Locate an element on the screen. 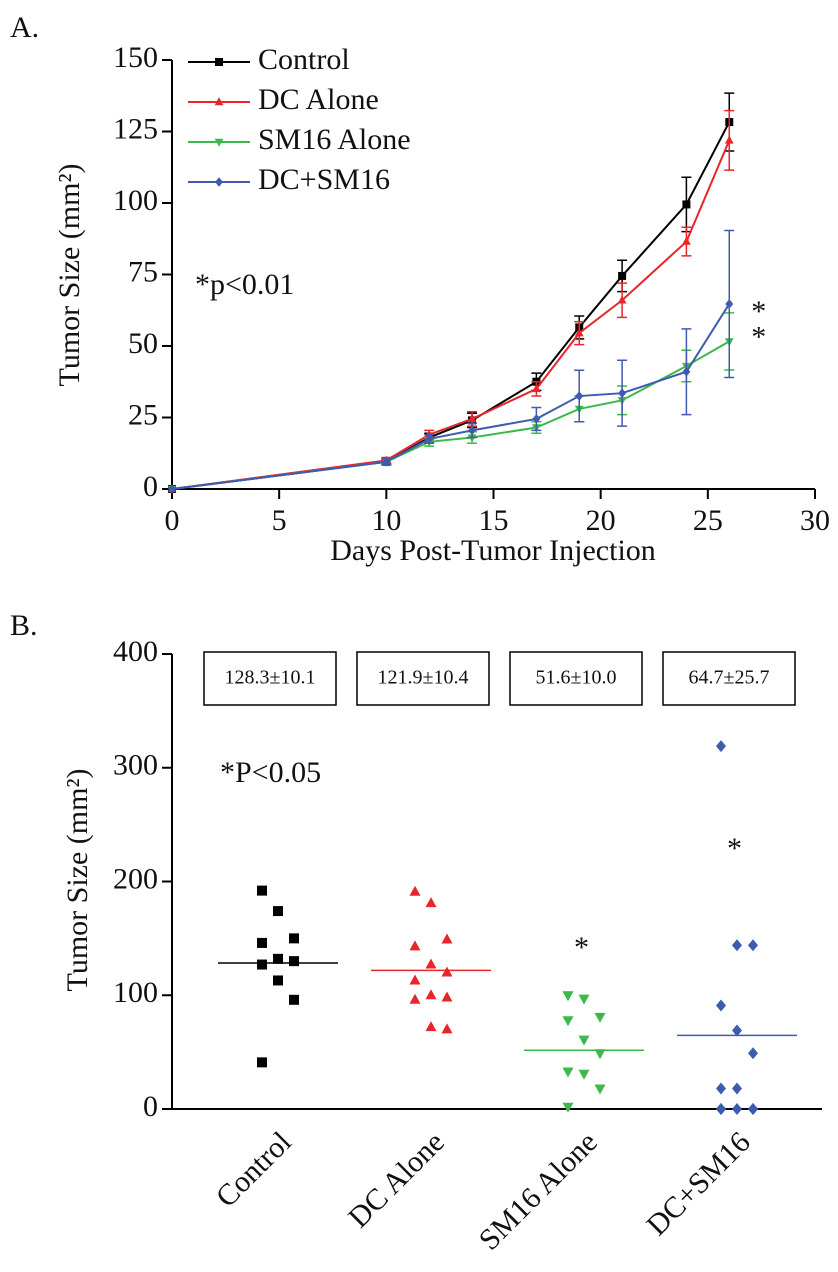 The width and height of the screenshot is (838, 1272). y-tick-label: 400 is located at coordinates (135, 651).